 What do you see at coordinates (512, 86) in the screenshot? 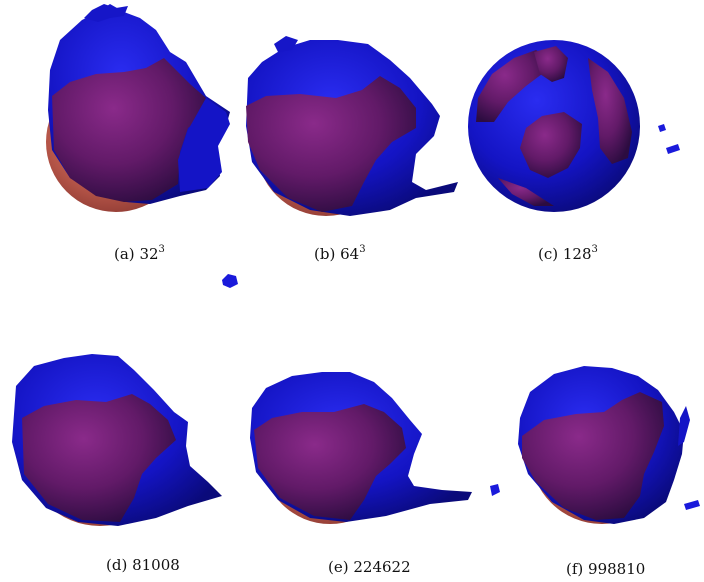
I see `overlap-region-top-left` at bounding box center [512, 86].